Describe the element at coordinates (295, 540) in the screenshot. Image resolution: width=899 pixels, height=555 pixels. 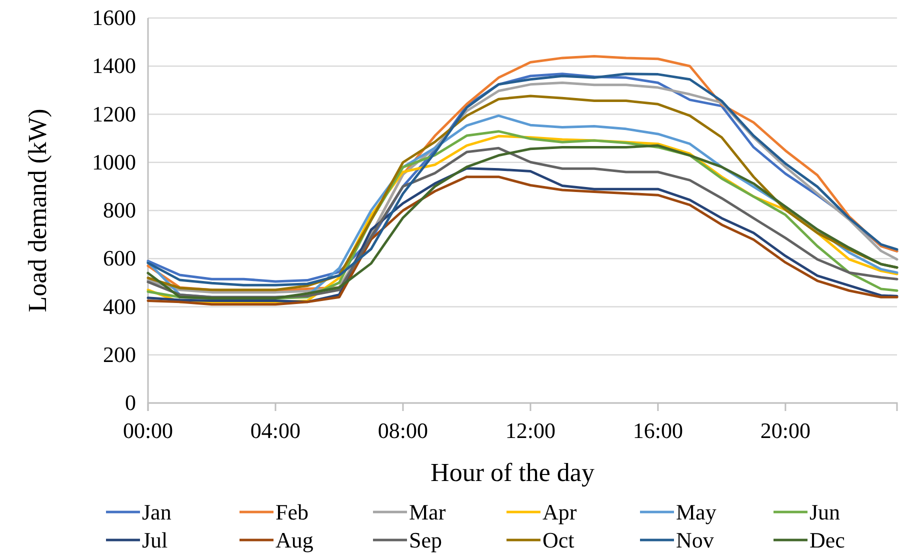
I see `legend-label: Aug` at that location.